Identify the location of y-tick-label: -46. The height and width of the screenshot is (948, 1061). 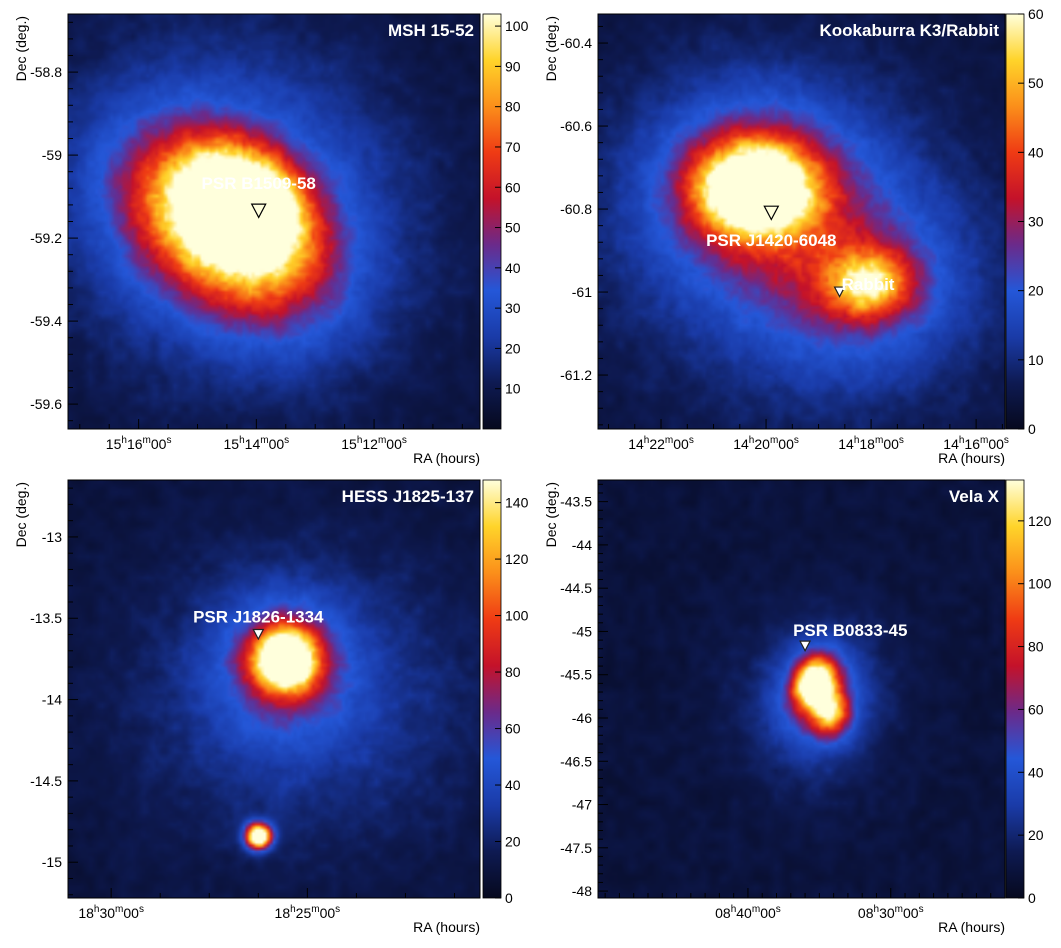
(582, 718).